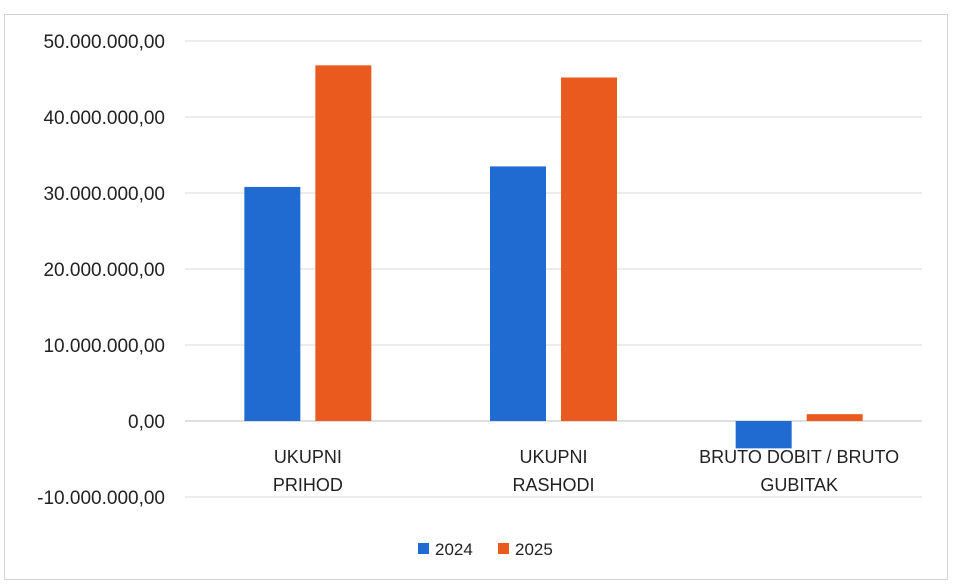  What do you see at coordinates (799, 485) in the screenshot?
I see `category-label: GUBITAK` at bounding box center [799, 485].